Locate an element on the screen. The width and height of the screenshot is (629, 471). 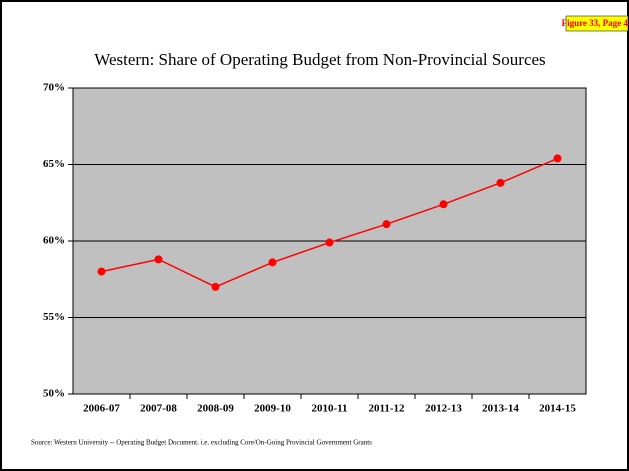
x-tick-label: 2013-14 is located at coordinates (500, 409).